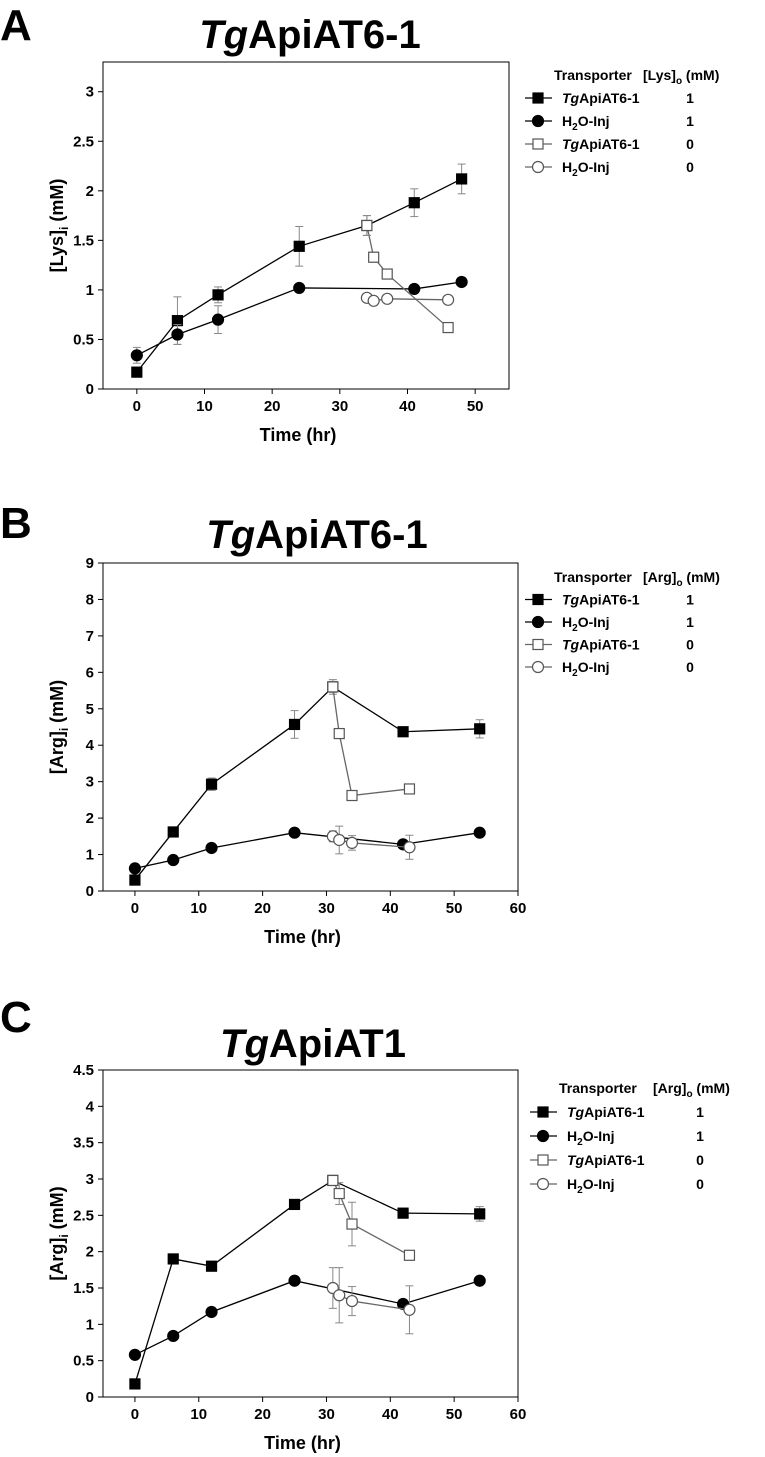 This screenshot has height=1457, width=765. What do you see at coordinates (659, 75) in the screenshot?
I see `legend-header-conc-main: [Lys]` at bounding box center [659, 75].